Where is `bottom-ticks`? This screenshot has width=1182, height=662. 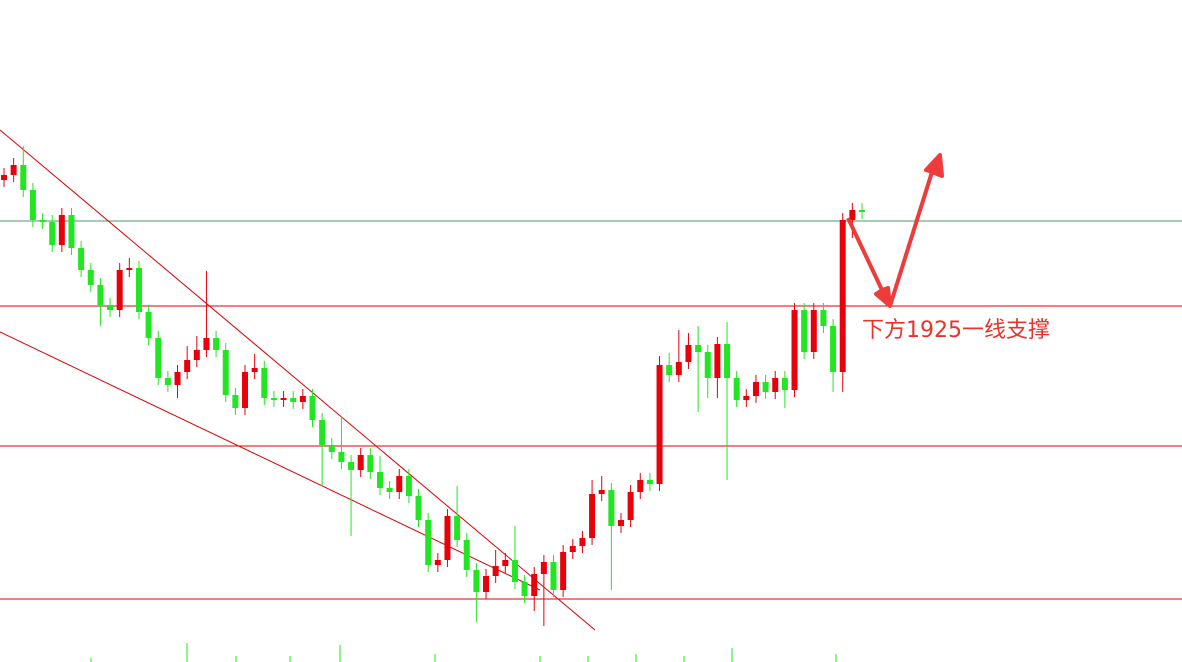 bottom-ticks is located at coordinates (463, 652).